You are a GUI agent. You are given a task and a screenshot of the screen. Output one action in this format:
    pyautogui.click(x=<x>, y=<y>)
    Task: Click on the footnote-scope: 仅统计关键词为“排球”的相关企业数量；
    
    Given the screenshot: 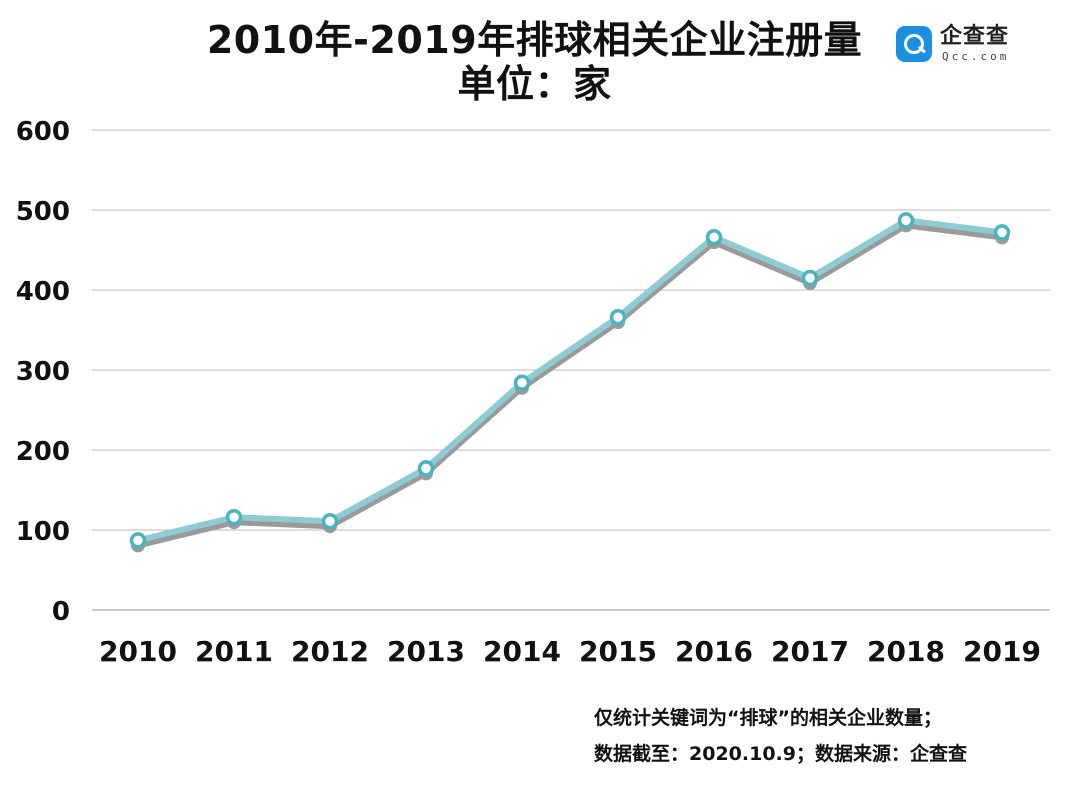 What is the action you would take?
    pyautogui.click(x=768, y=718)
    